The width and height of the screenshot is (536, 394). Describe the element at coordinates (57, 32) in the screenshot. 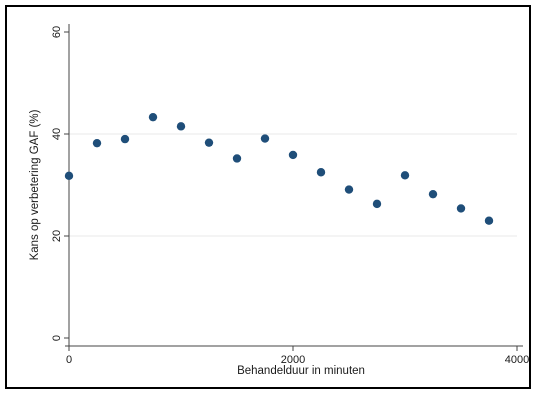

I see `y-tick-label-60: 60` at that location.